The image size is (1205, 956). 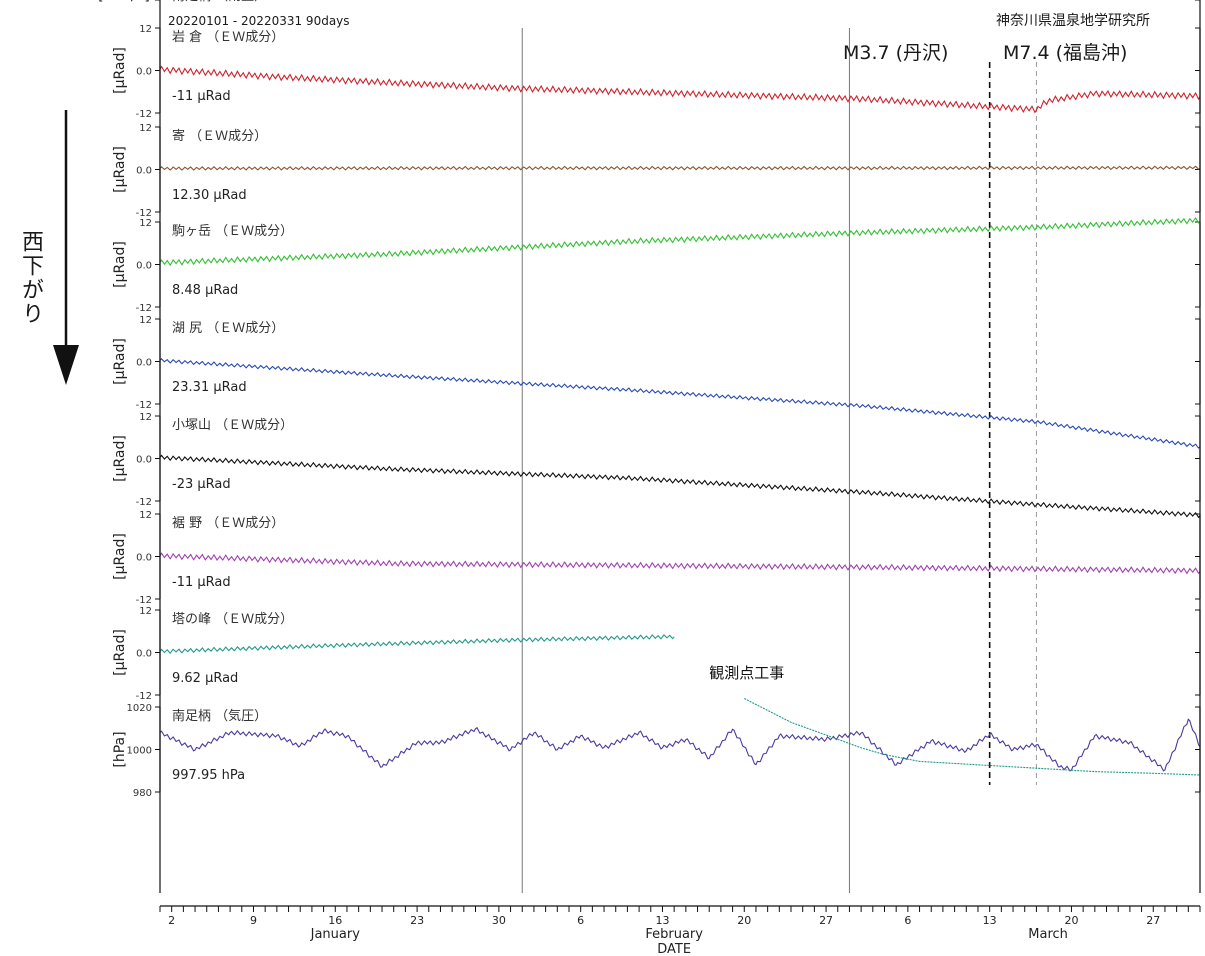 What do you see at coordinates (144, 558) in the screenshot?
I see `y-tick-label-5-1: 0.0` at bounding box center [144, 558].